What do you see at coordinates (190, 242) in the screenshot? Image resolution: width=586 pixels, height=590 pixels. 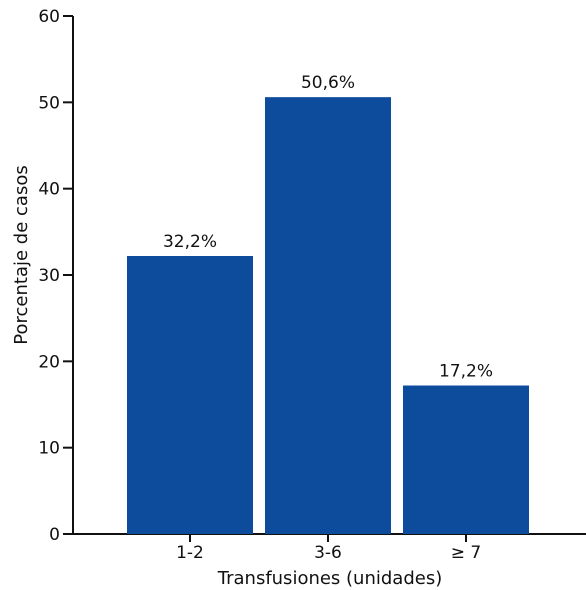 I see `data-label-1: 32,2%` at bounding box center [190, 242].